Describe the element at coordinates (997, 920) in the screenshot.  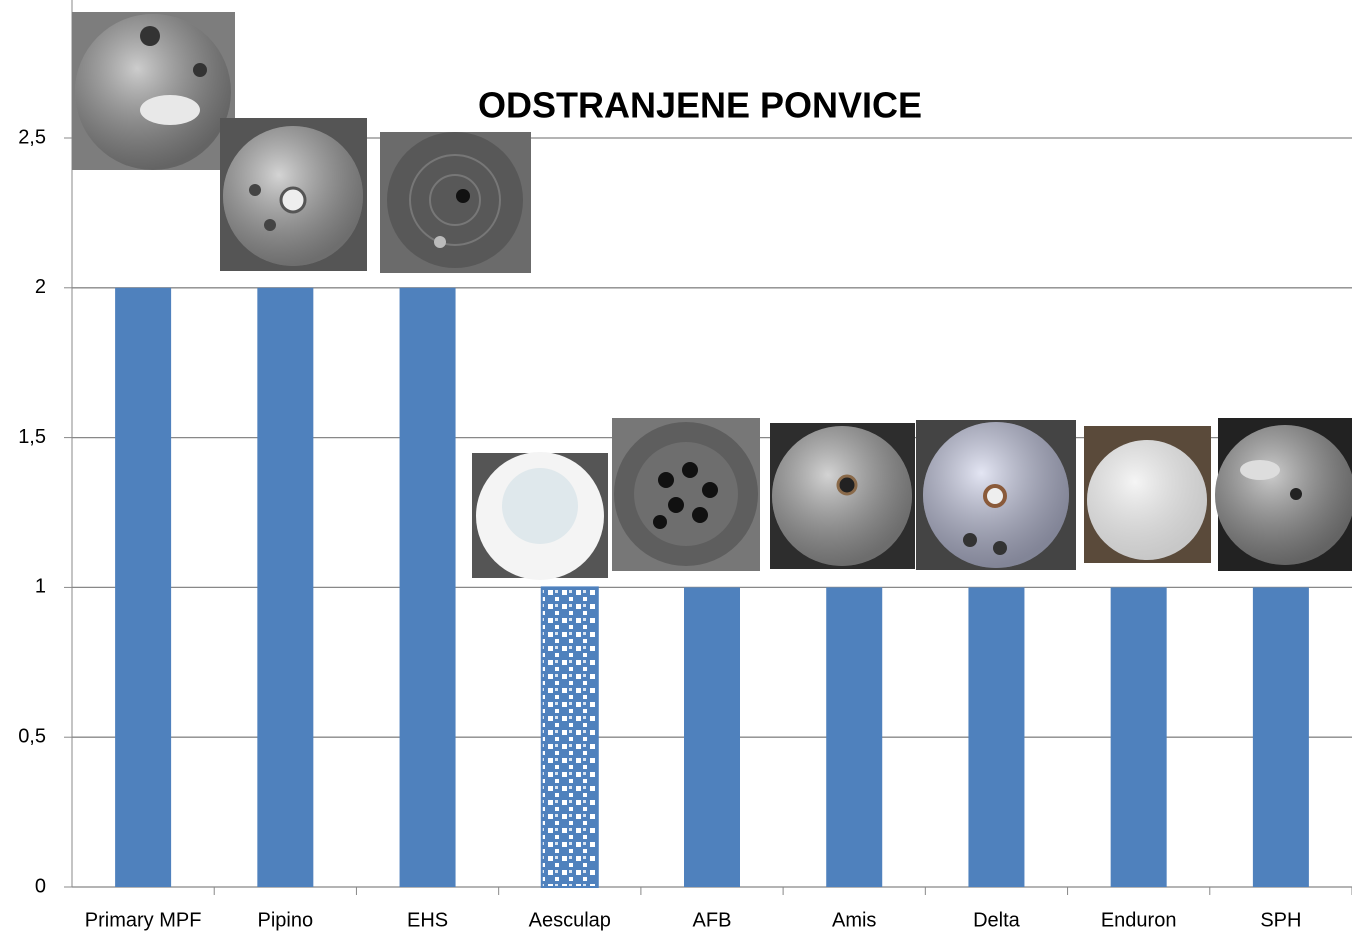
I see `x-tick-label: Delta` at that location.